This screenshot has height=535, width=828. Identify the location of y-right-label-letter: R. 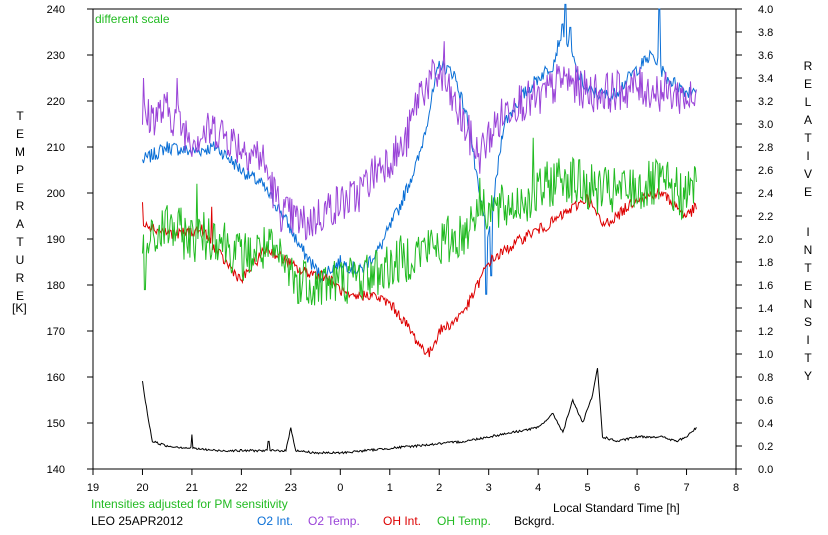
(808, 66).